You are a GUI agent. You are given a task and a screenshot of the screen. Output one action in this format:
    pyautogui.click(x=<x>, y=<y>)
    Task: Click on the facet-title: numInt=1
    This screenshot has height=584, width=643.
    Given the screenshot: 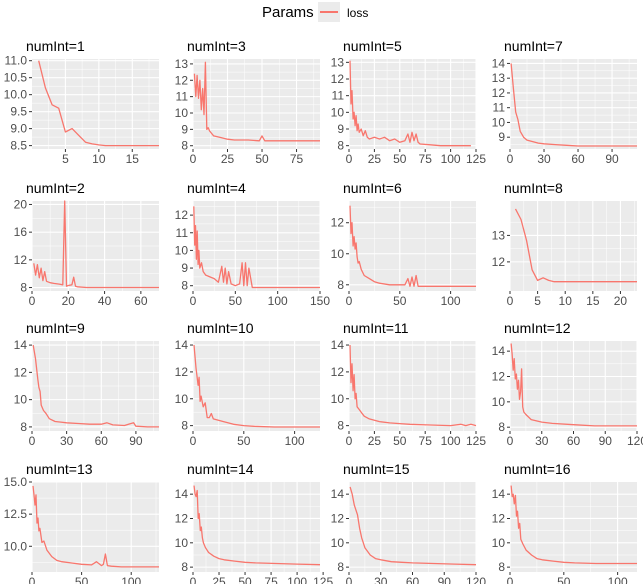 What is the action you would take?
    pyautogui.click(x=55, y=46)
    